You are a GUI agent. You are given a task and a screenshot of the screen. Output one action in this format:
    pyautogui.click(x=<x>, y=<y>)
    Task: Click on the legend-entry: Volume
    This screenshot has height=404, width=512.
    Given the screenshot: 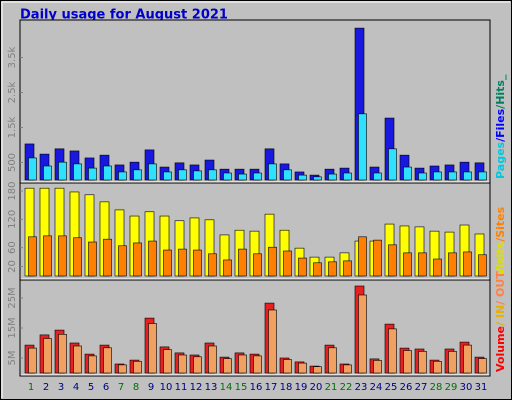 What is the action you would take?
    pyautogui.click(x=500, y=349)
    